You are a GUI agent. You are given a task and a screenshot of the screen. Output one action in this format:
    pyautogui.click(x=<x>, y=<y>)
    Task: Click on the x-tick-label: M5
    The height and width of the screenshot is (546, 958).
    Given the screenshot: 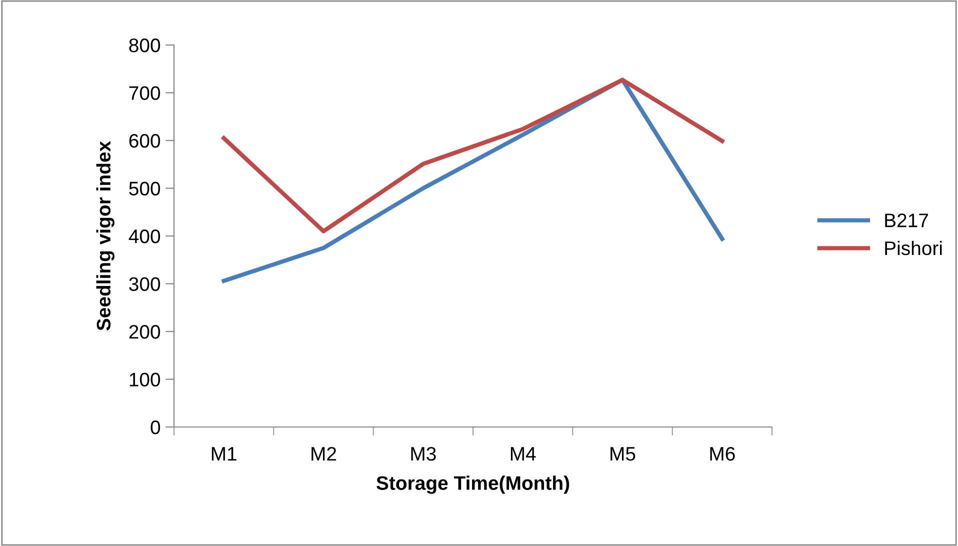 What is the action you would take?
    pyautogui.click(x=623, y=454)
    